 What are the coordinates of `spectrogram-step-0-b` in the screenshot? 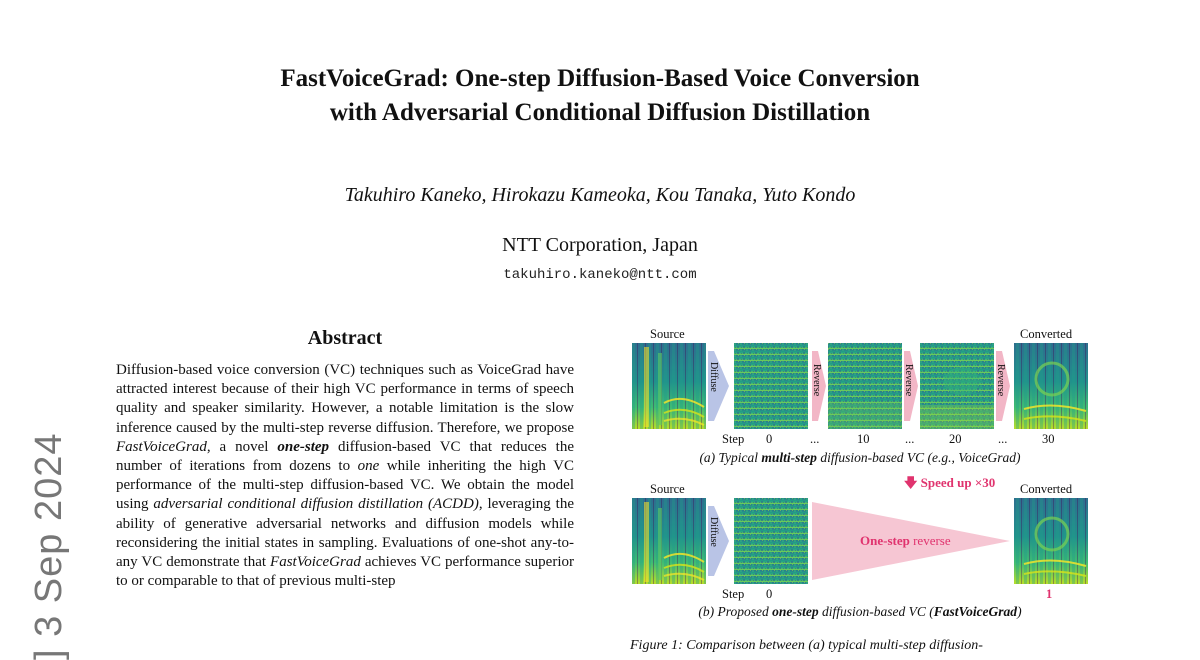 It's located at (771, 541).